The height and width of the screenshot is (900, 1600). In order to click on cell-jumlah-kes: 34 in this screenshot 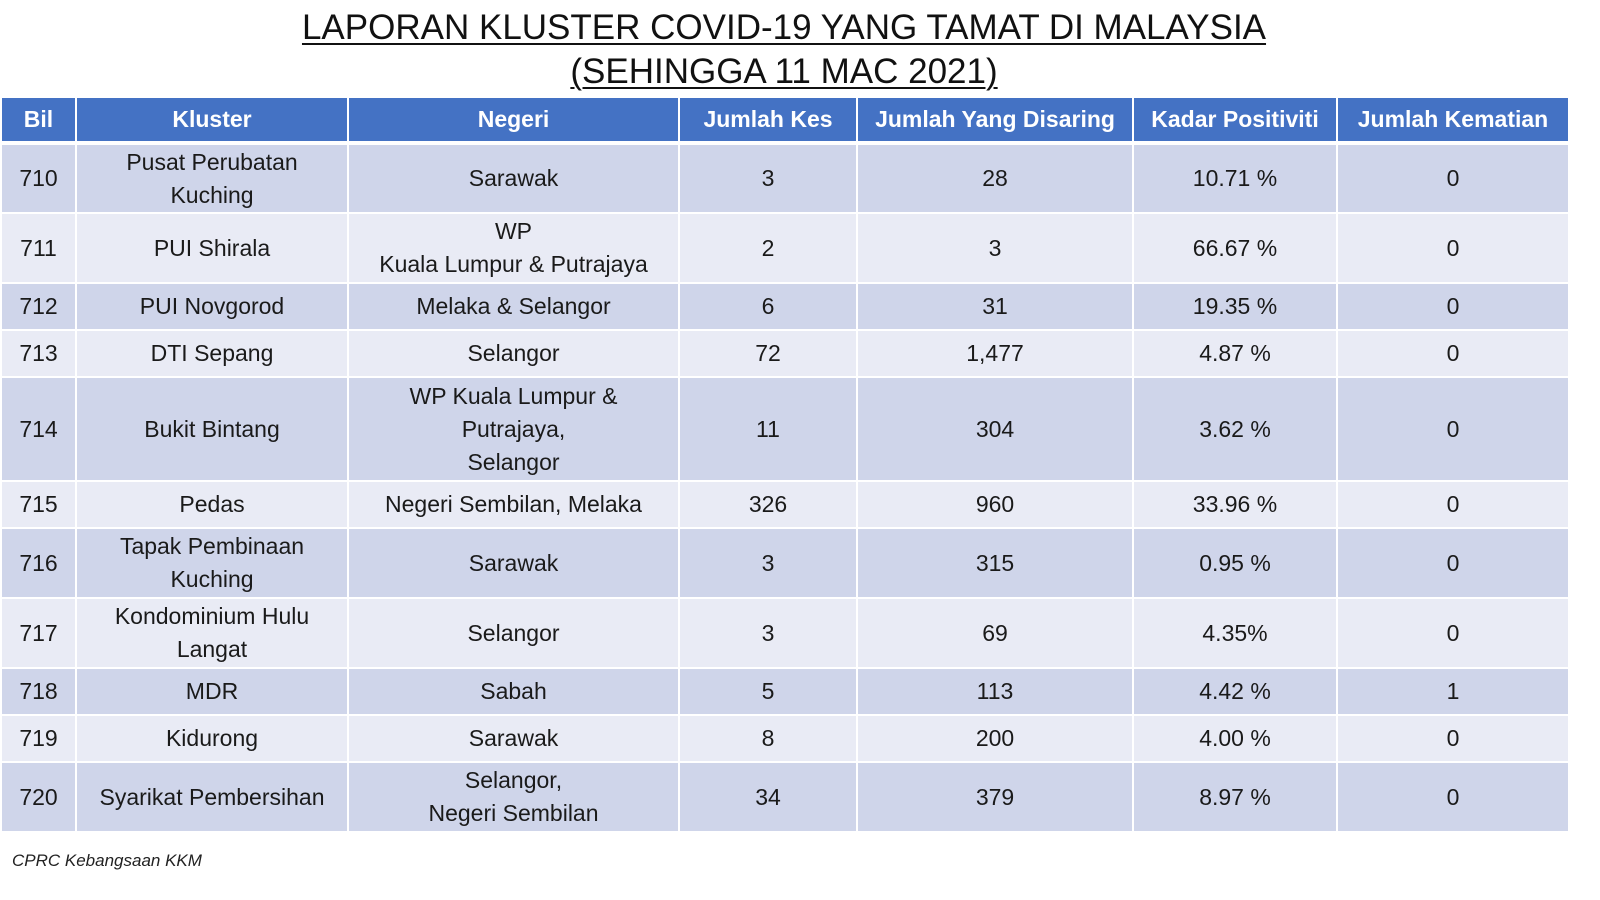, I will do `click(768, 797)`.